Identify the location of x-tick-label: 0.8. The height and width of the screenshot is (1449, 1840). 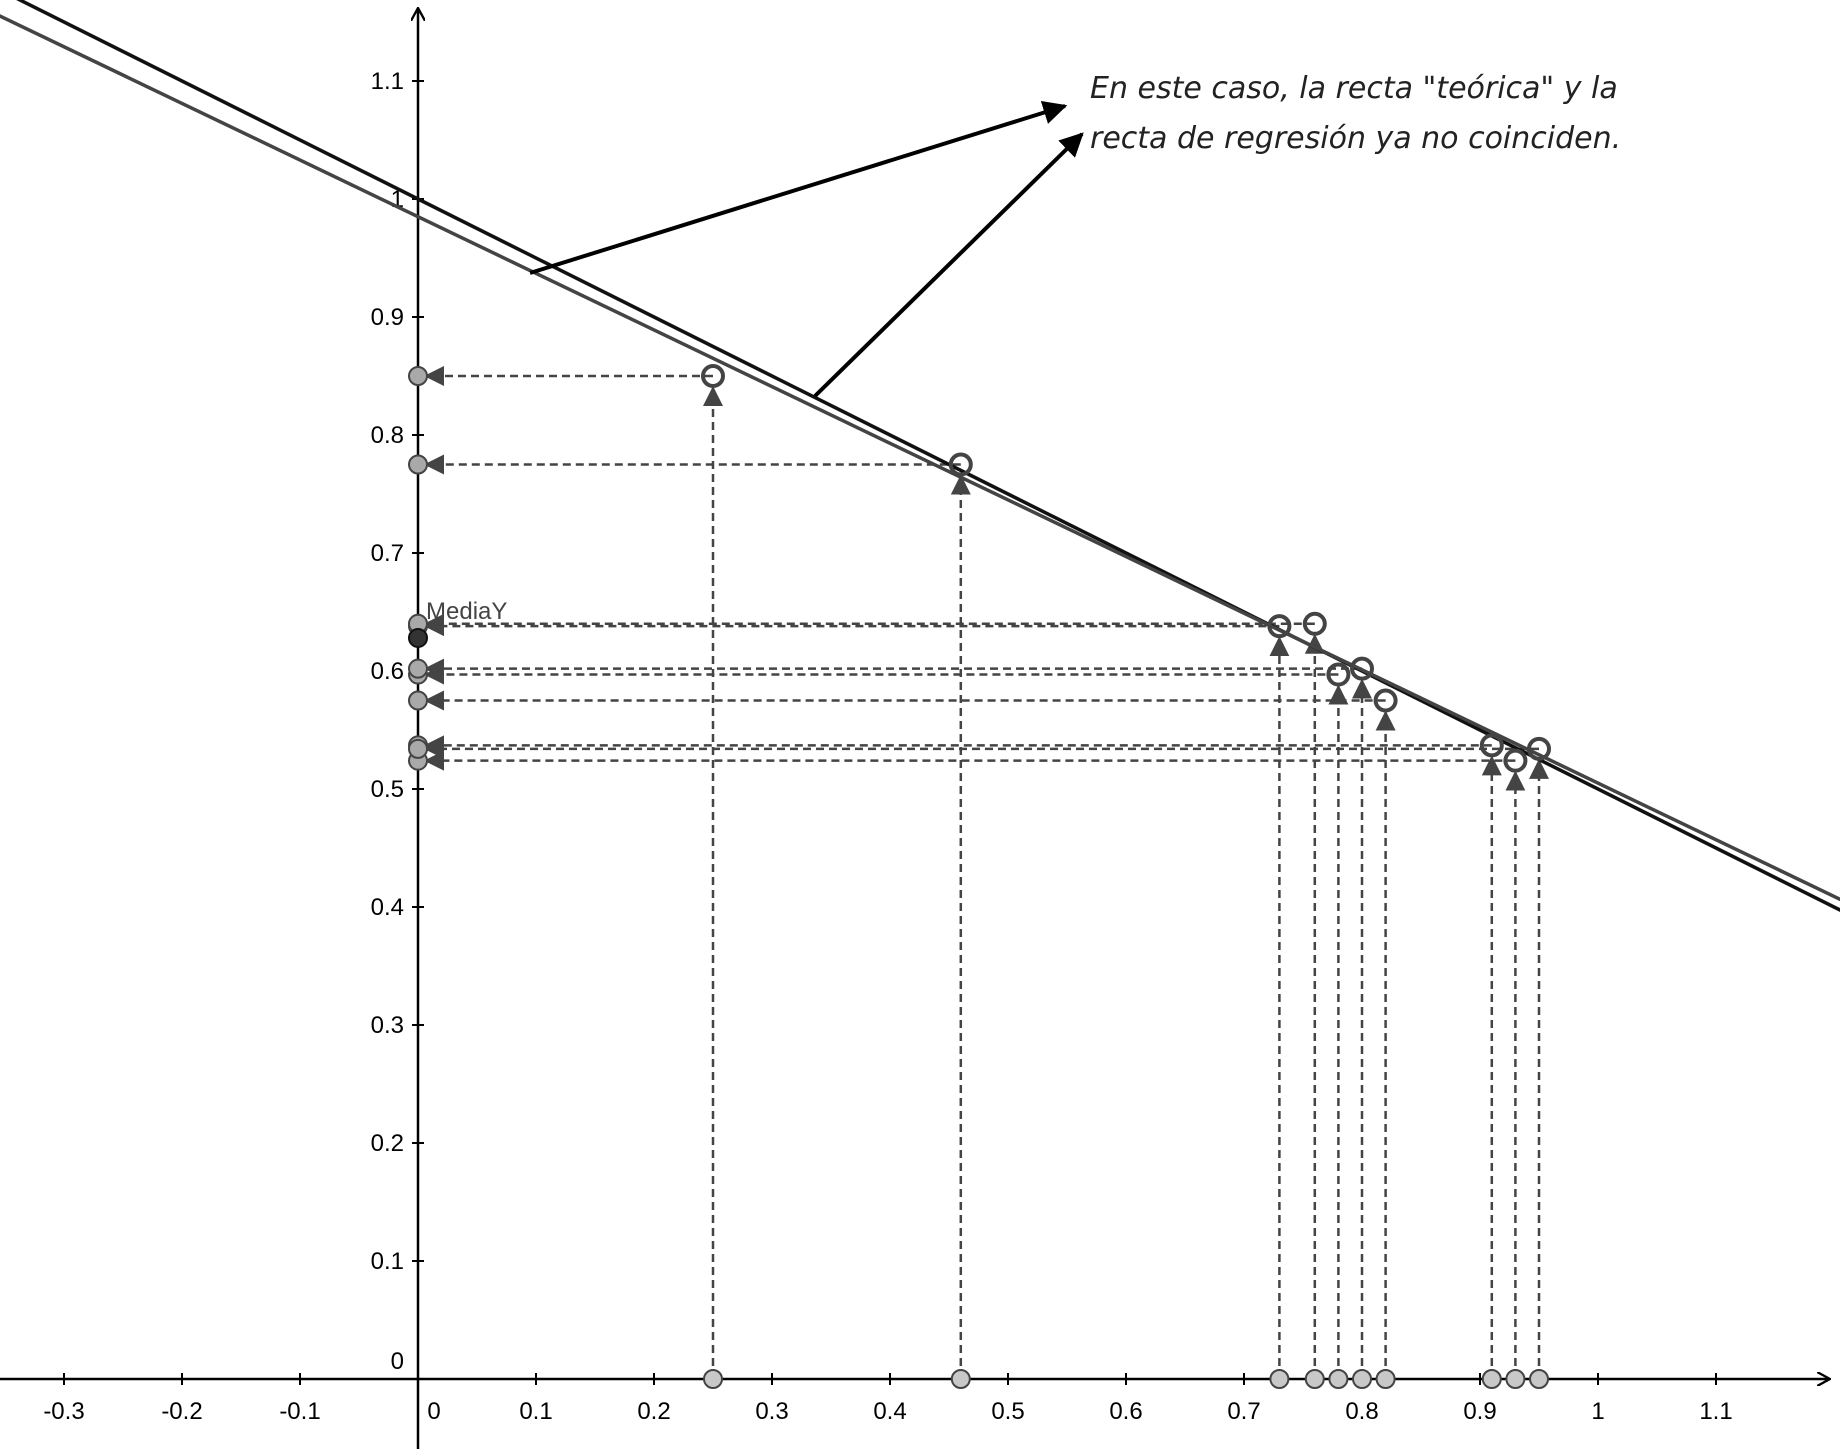
(1361, 1411).